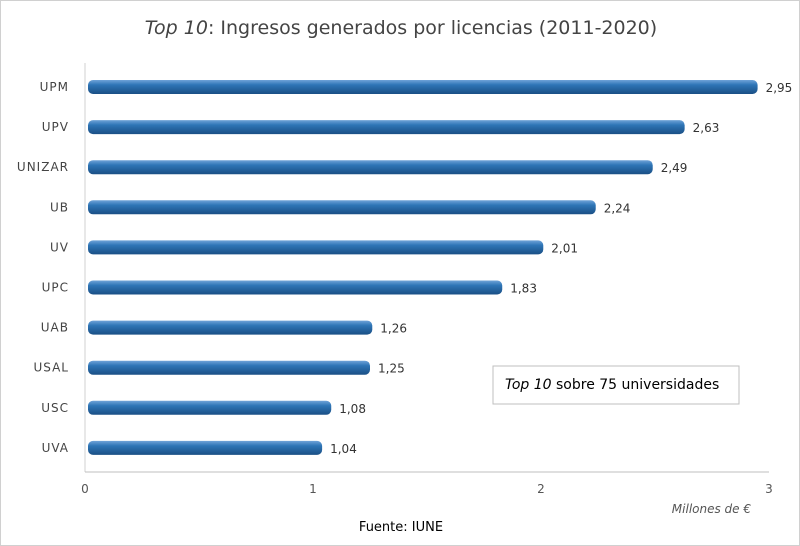  I want to click on category-label: UAB, so click(55, 328).